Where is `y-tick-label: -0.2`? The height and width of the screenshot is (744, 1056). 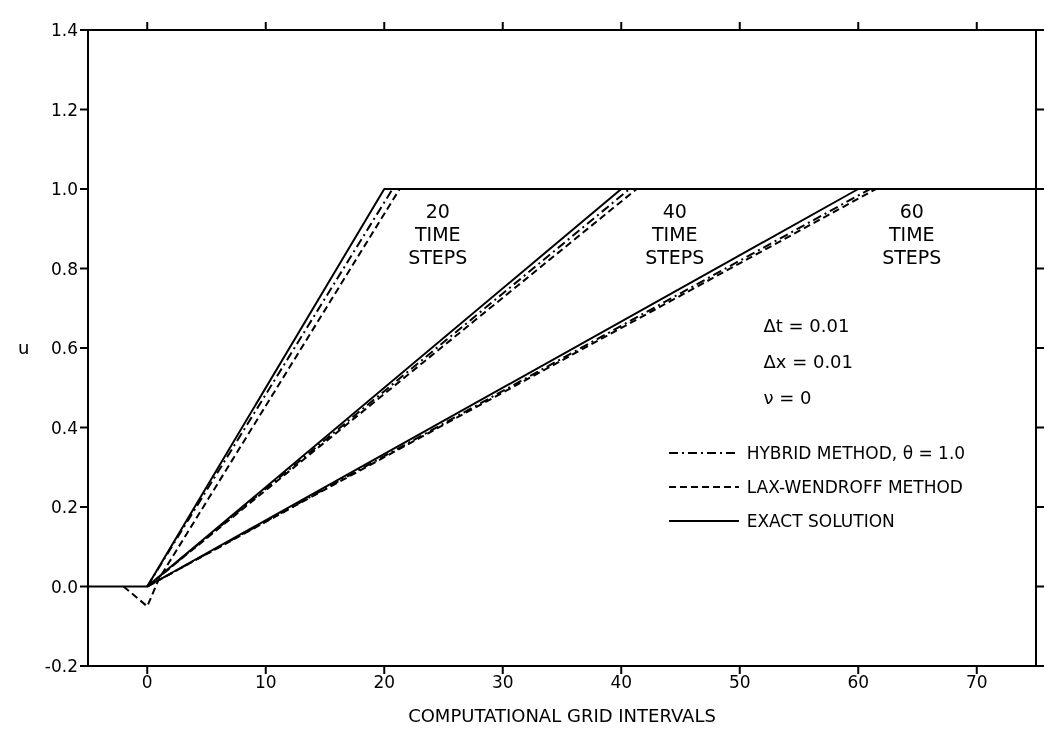
y-tick-label: -0.2 is located at coordinates (61, 666).